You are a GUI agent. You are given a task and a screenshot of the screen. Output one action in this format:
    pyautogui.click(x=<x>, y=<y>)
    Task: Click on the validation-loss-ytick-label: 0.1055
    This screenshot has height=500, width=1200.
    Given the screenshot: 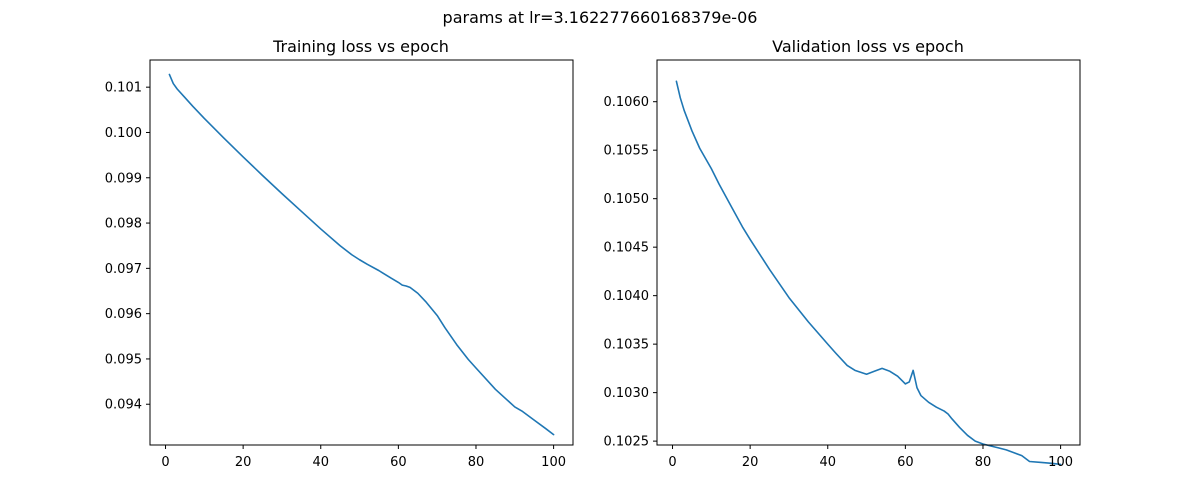 What is the action you would take?
    pyautogui.click(x=627, y=151)
    